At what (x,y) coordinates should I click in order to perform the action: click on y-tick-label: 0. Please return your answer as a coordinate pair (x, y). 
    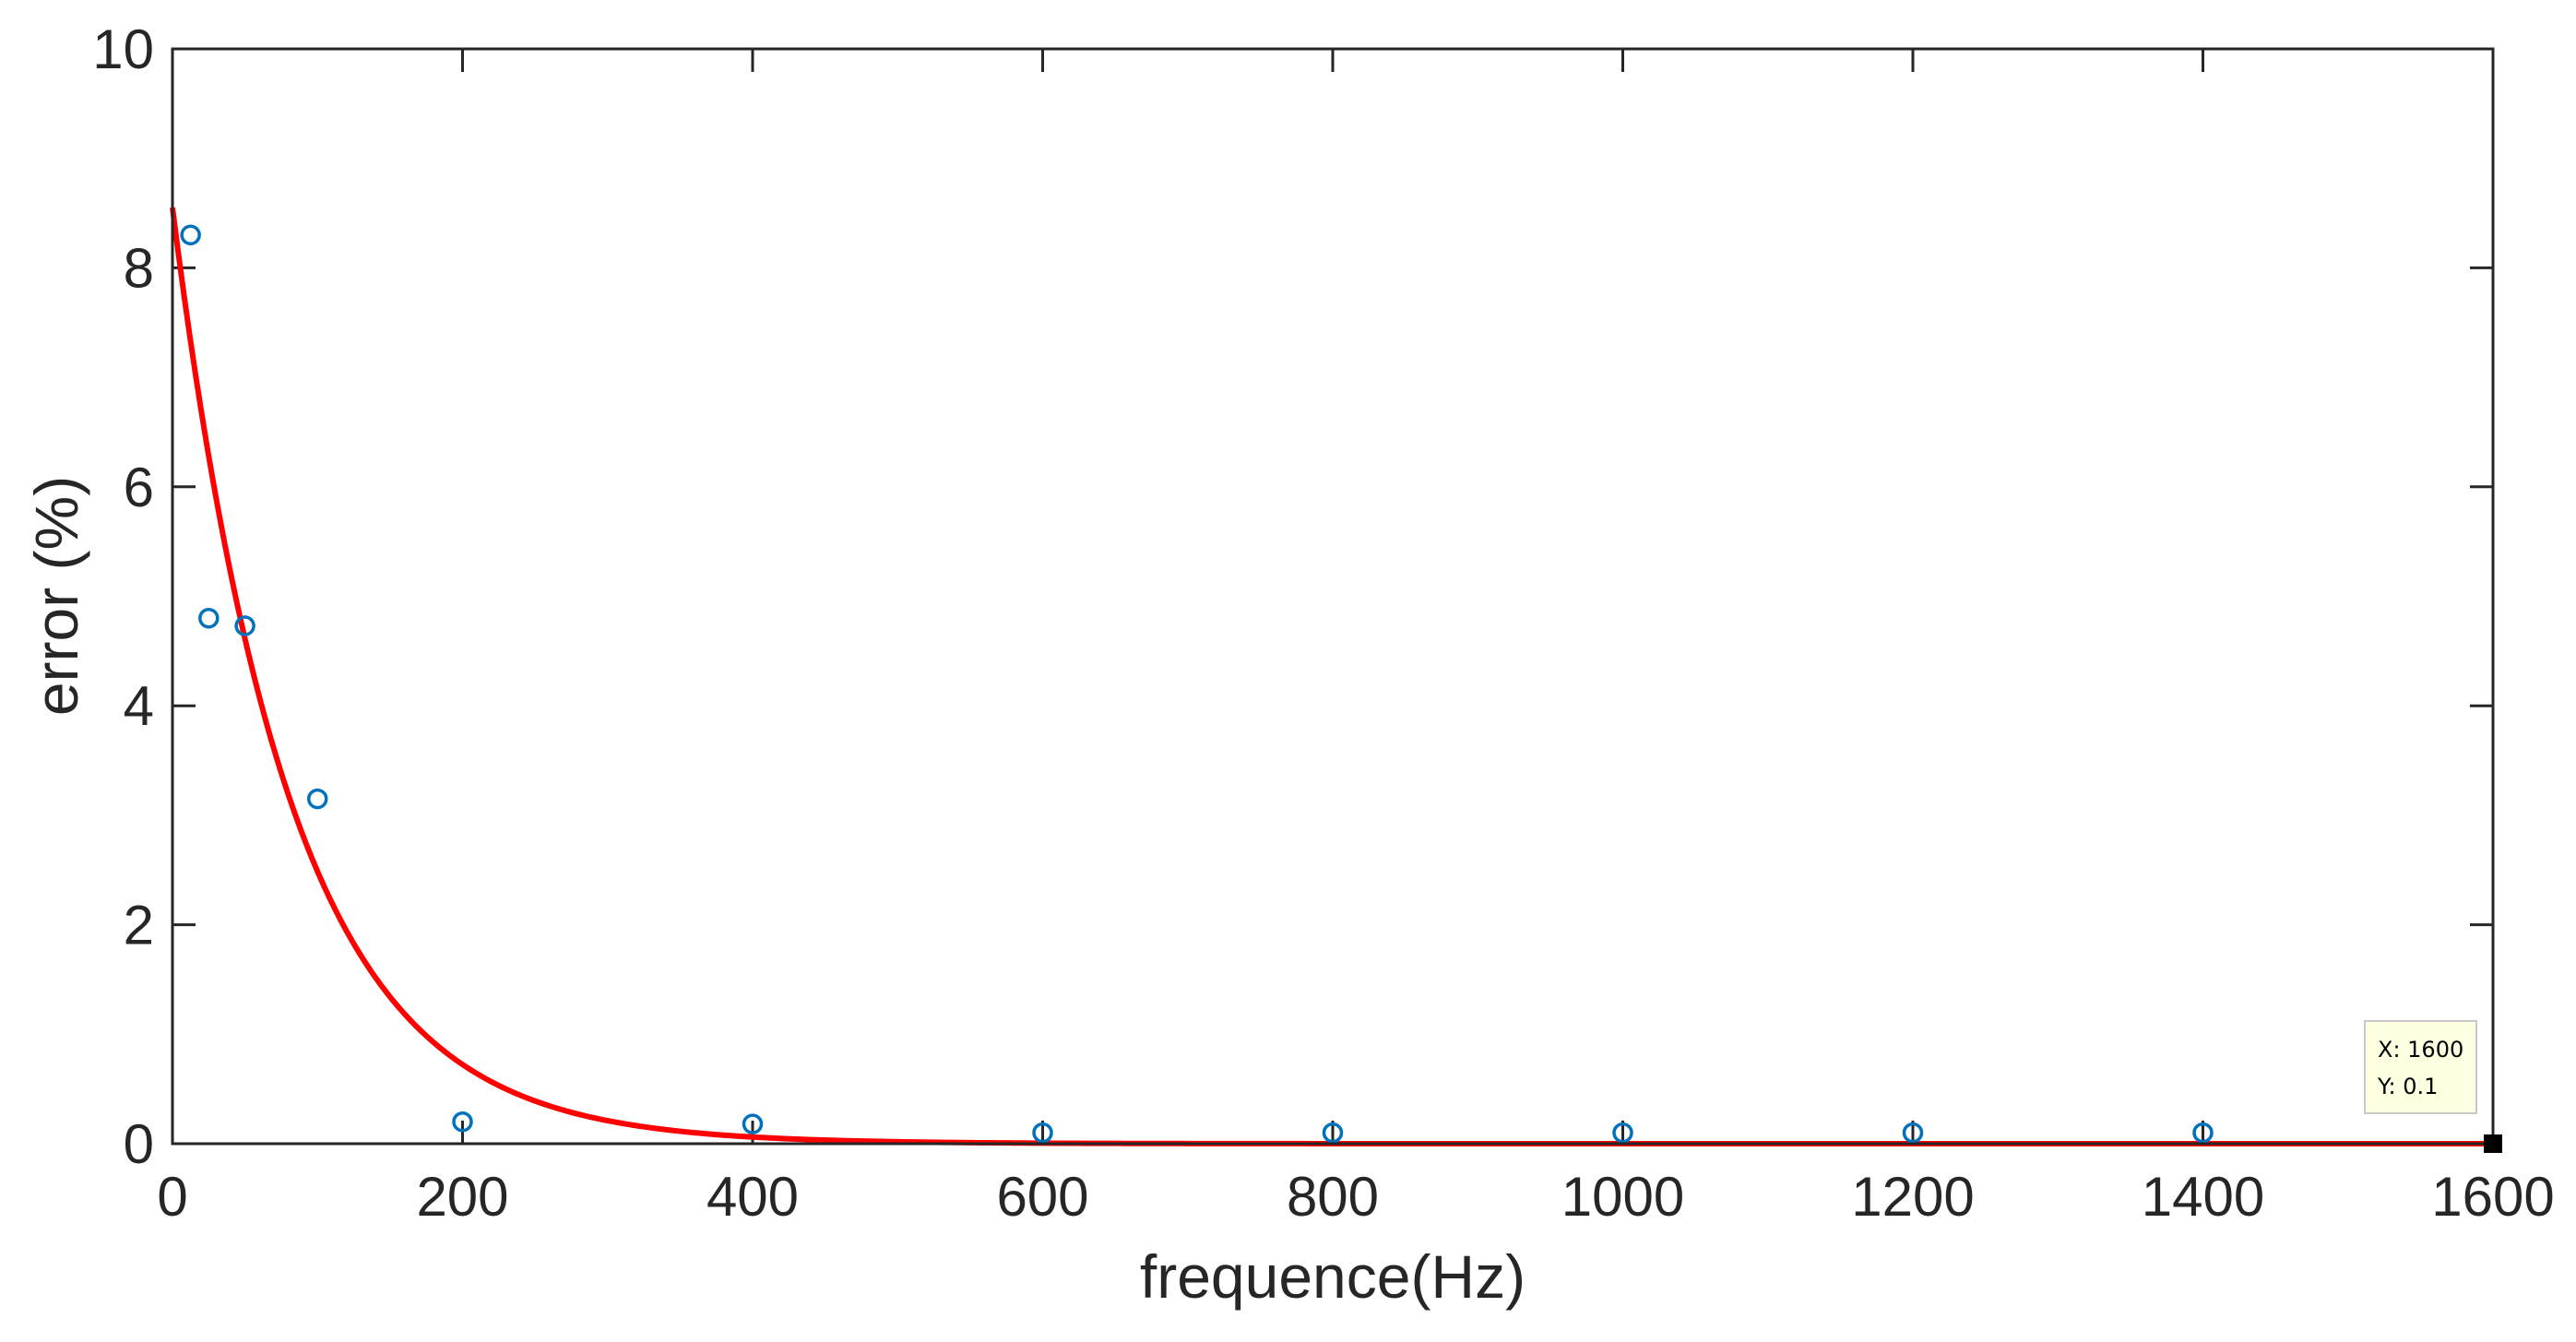
    Looking at the image, I should click on (139, 1144).